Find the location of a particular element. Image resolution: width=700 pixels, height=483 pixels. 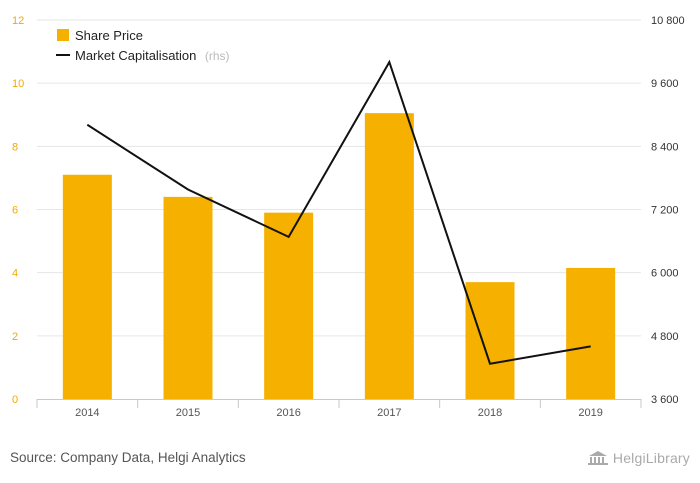

legend: Share Price Market Capitalisation (rhs) is located at coordinates (143, 46).